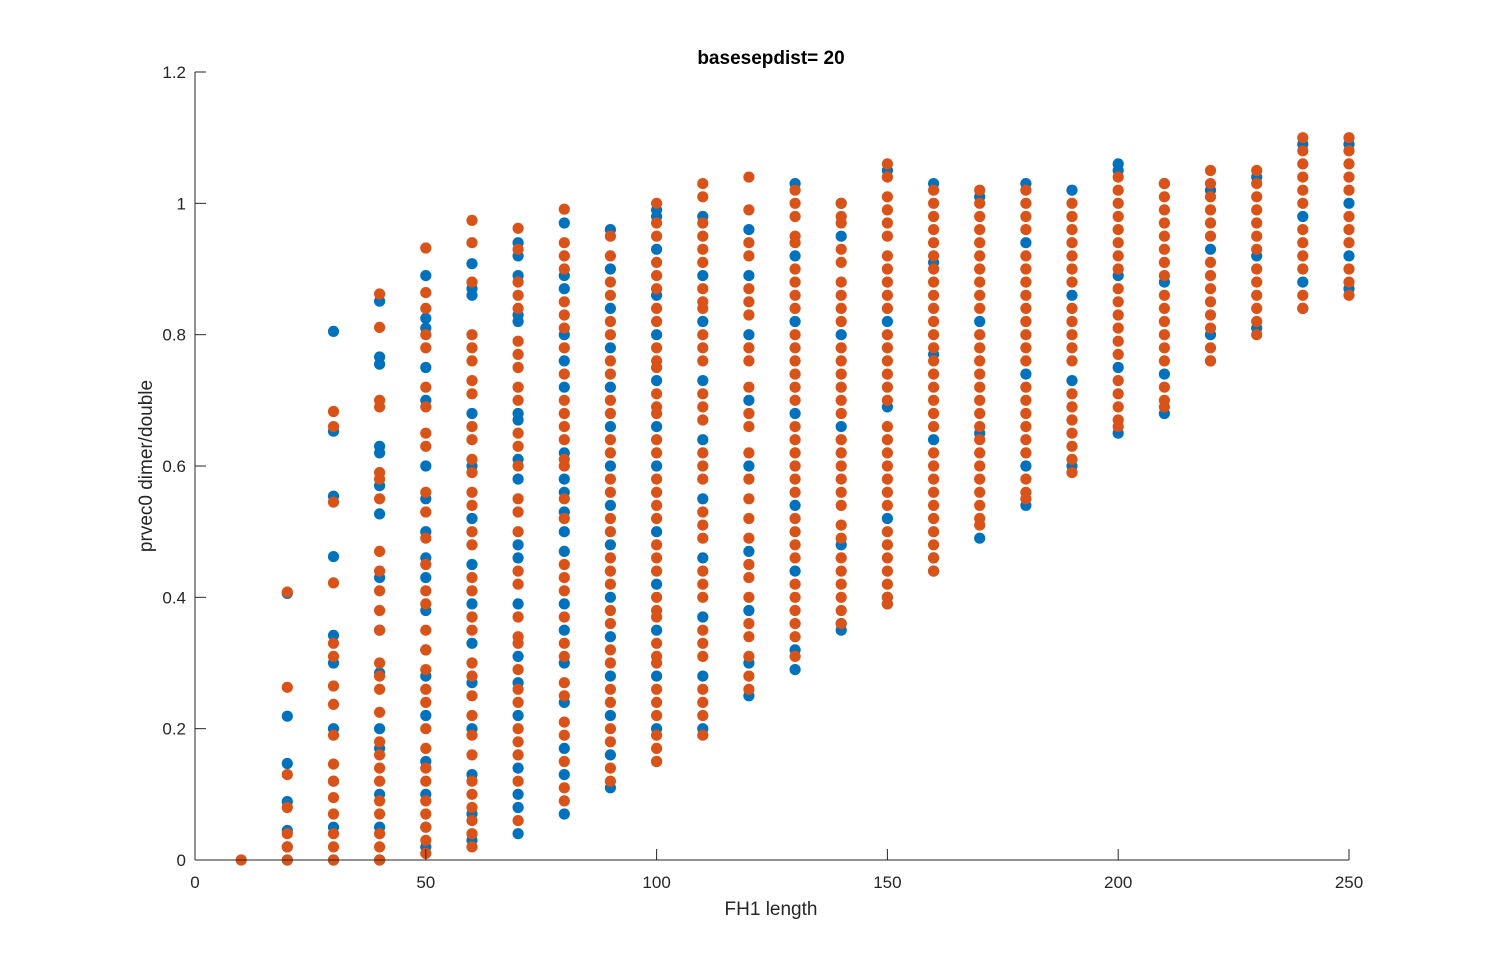 This screenshot has width=1490, height=966. Describe the element at coordinates (184, 466) in the screenshot. I see `y-ticks: 0 0.2 0.4 0.6 0.8 1 1.2` at that location.